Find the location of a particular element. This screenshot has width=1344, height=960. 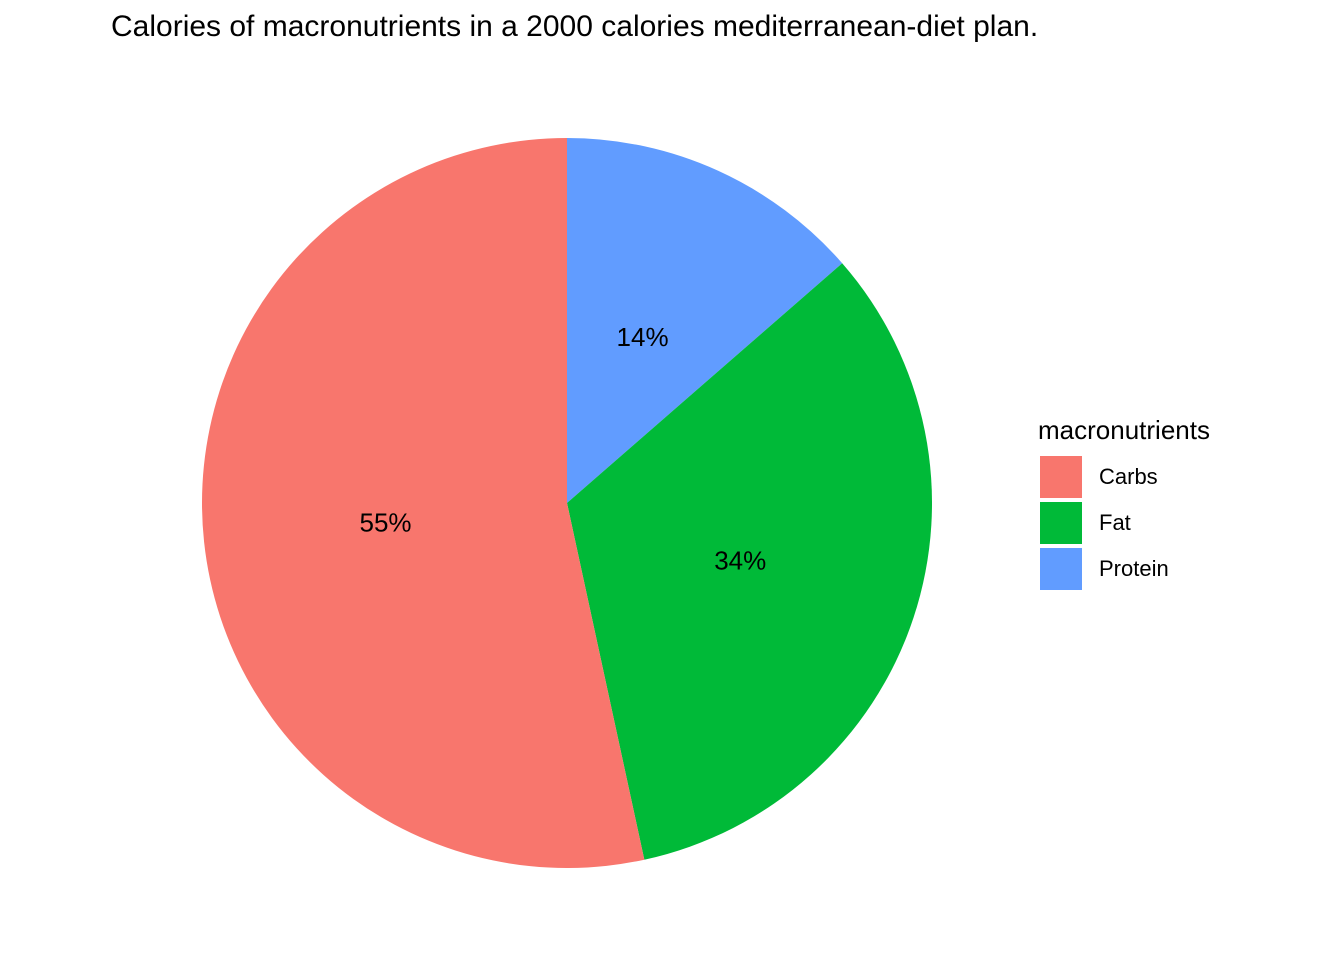

legend-label-carbs: Carbs is located at coordinates (1128, 476).